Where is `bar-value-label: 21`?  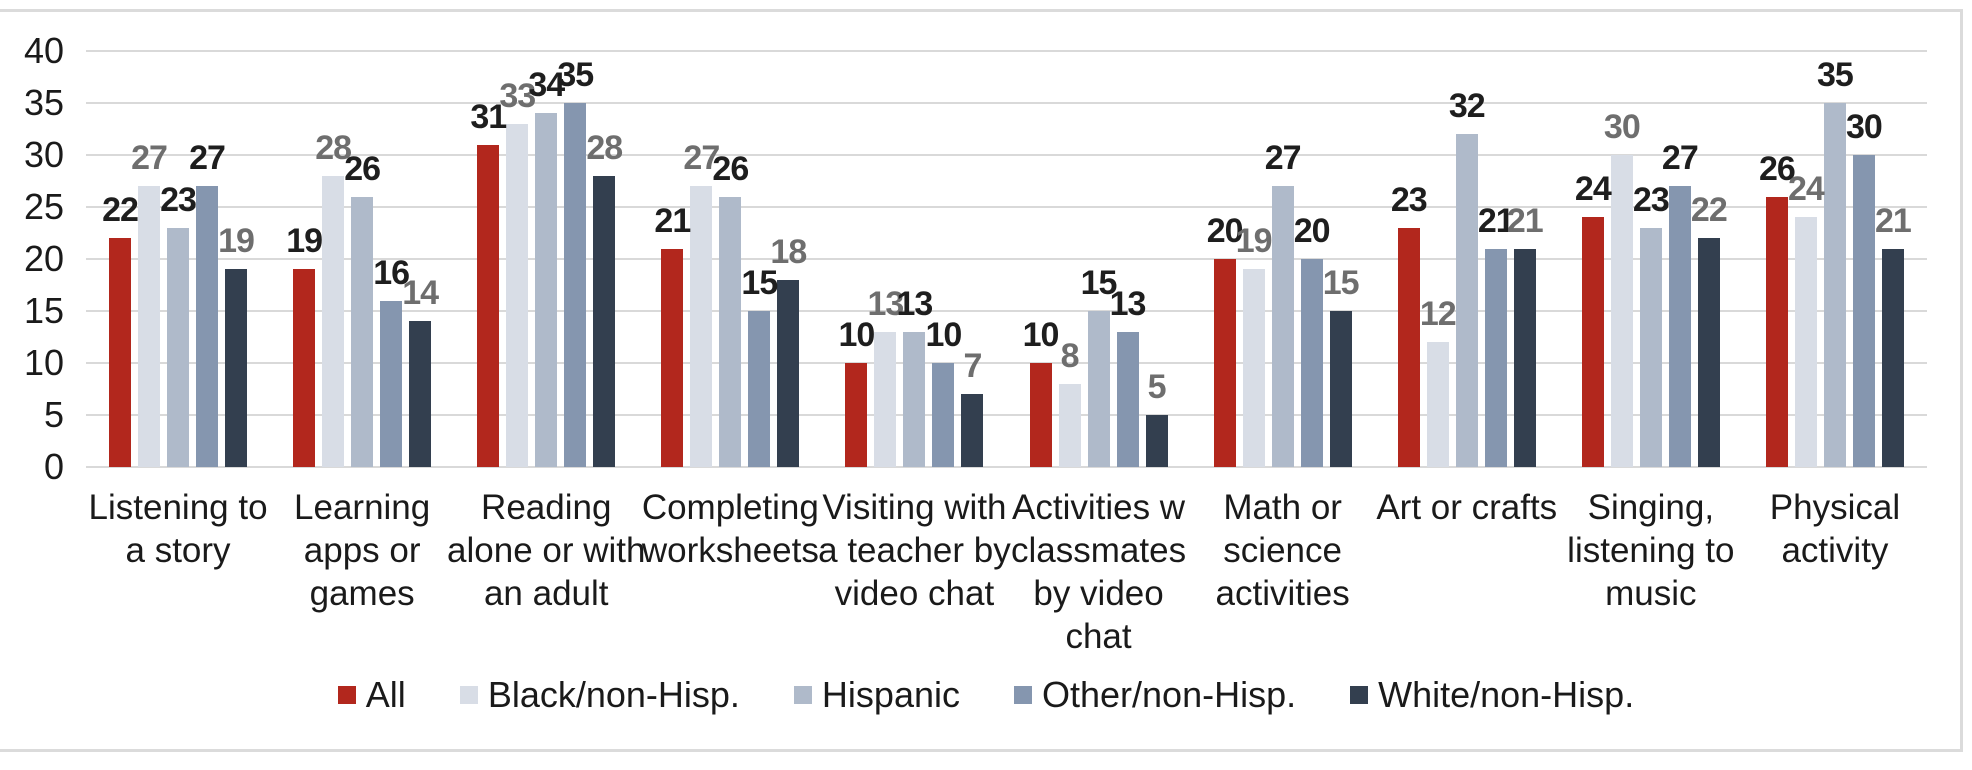
bar-value-label: 21 is located at coordinates (1496, 220).